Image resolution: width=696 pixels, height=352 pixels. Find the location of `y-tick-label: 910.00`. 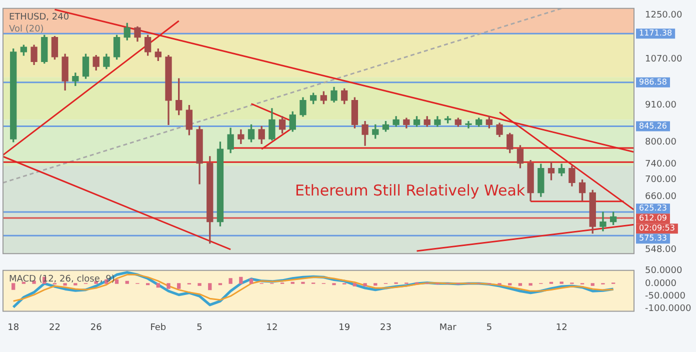

y-tick-label: 910.00 is located at coordinates (661, 105).